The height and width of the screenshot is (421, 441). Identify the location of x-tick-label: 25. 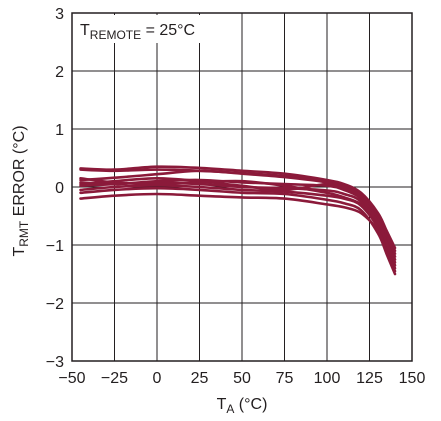
(200, 378).